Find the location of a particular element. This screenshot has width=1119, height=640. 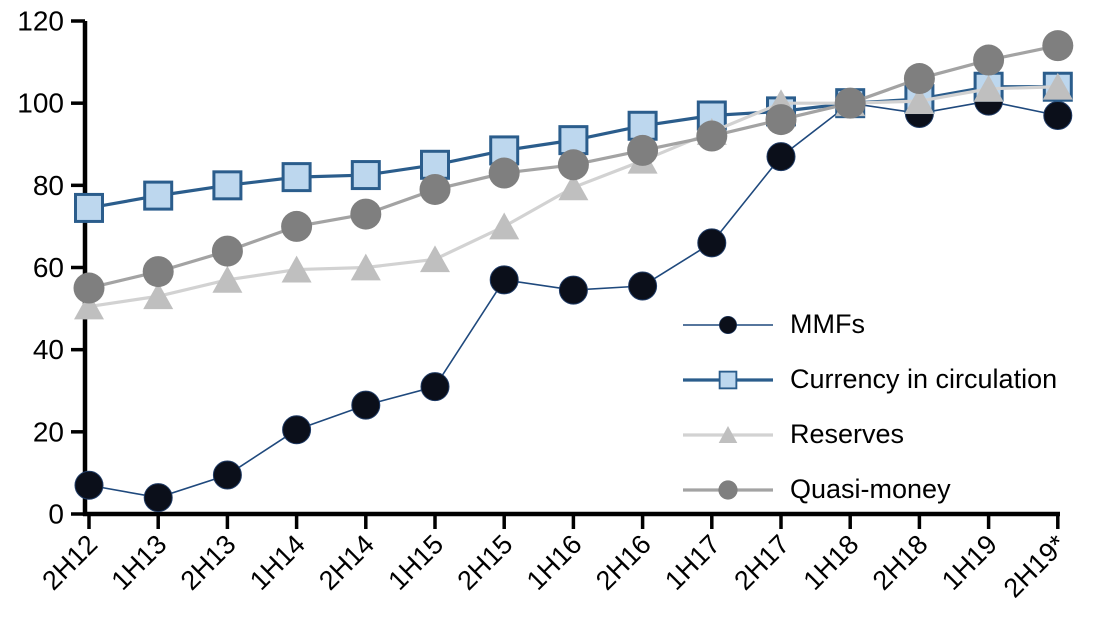

legend-label: Currency in circulation is located at coordinates (924, 379).